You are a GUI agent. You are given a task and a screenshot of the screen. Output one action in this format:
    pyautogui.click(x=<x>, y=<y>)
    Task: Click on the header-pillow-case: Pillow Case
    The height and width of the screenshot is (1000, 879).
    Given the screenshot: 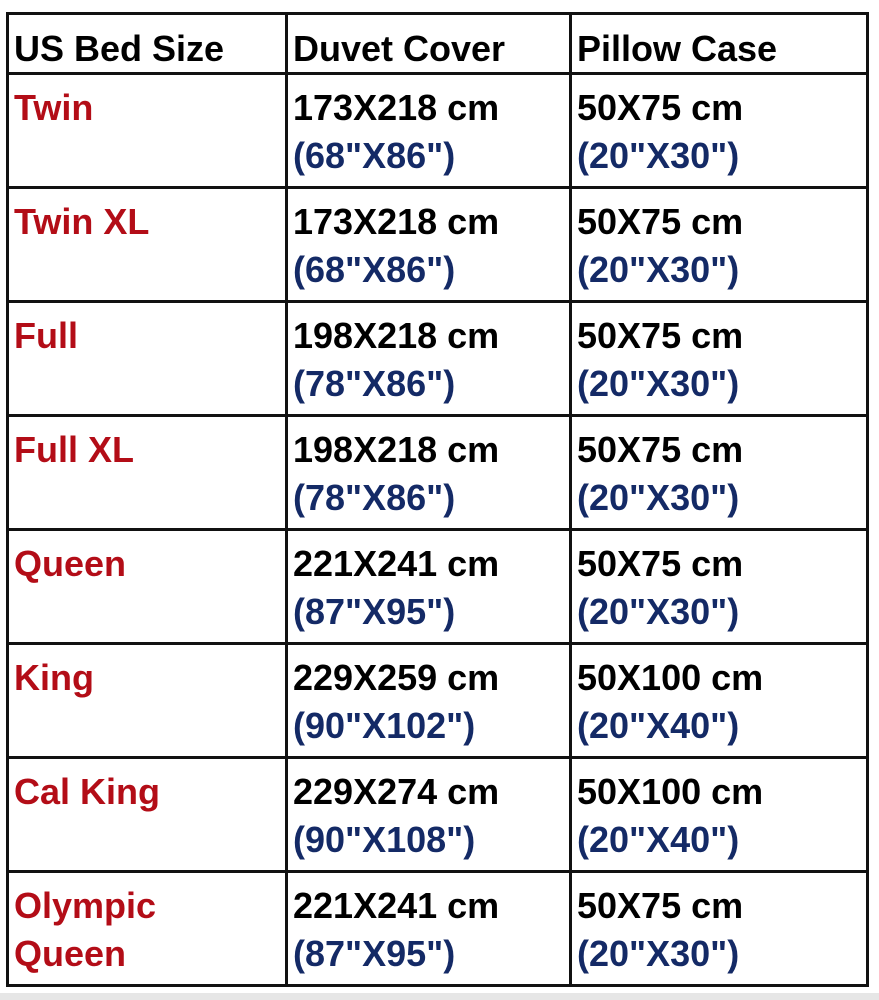 What is the action you would take?
    pyautogui.click(x=719, y=43)
    